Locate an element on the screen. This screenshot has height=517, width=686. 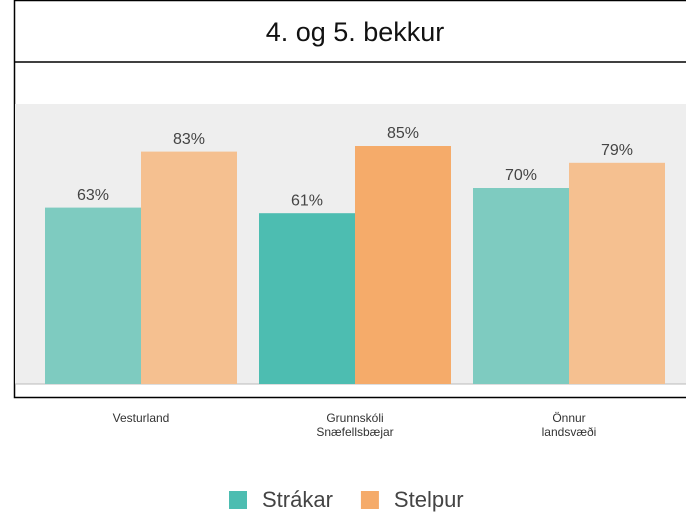
chart-title: 4. og 5. bekkur is located at coordinates (355, 32).